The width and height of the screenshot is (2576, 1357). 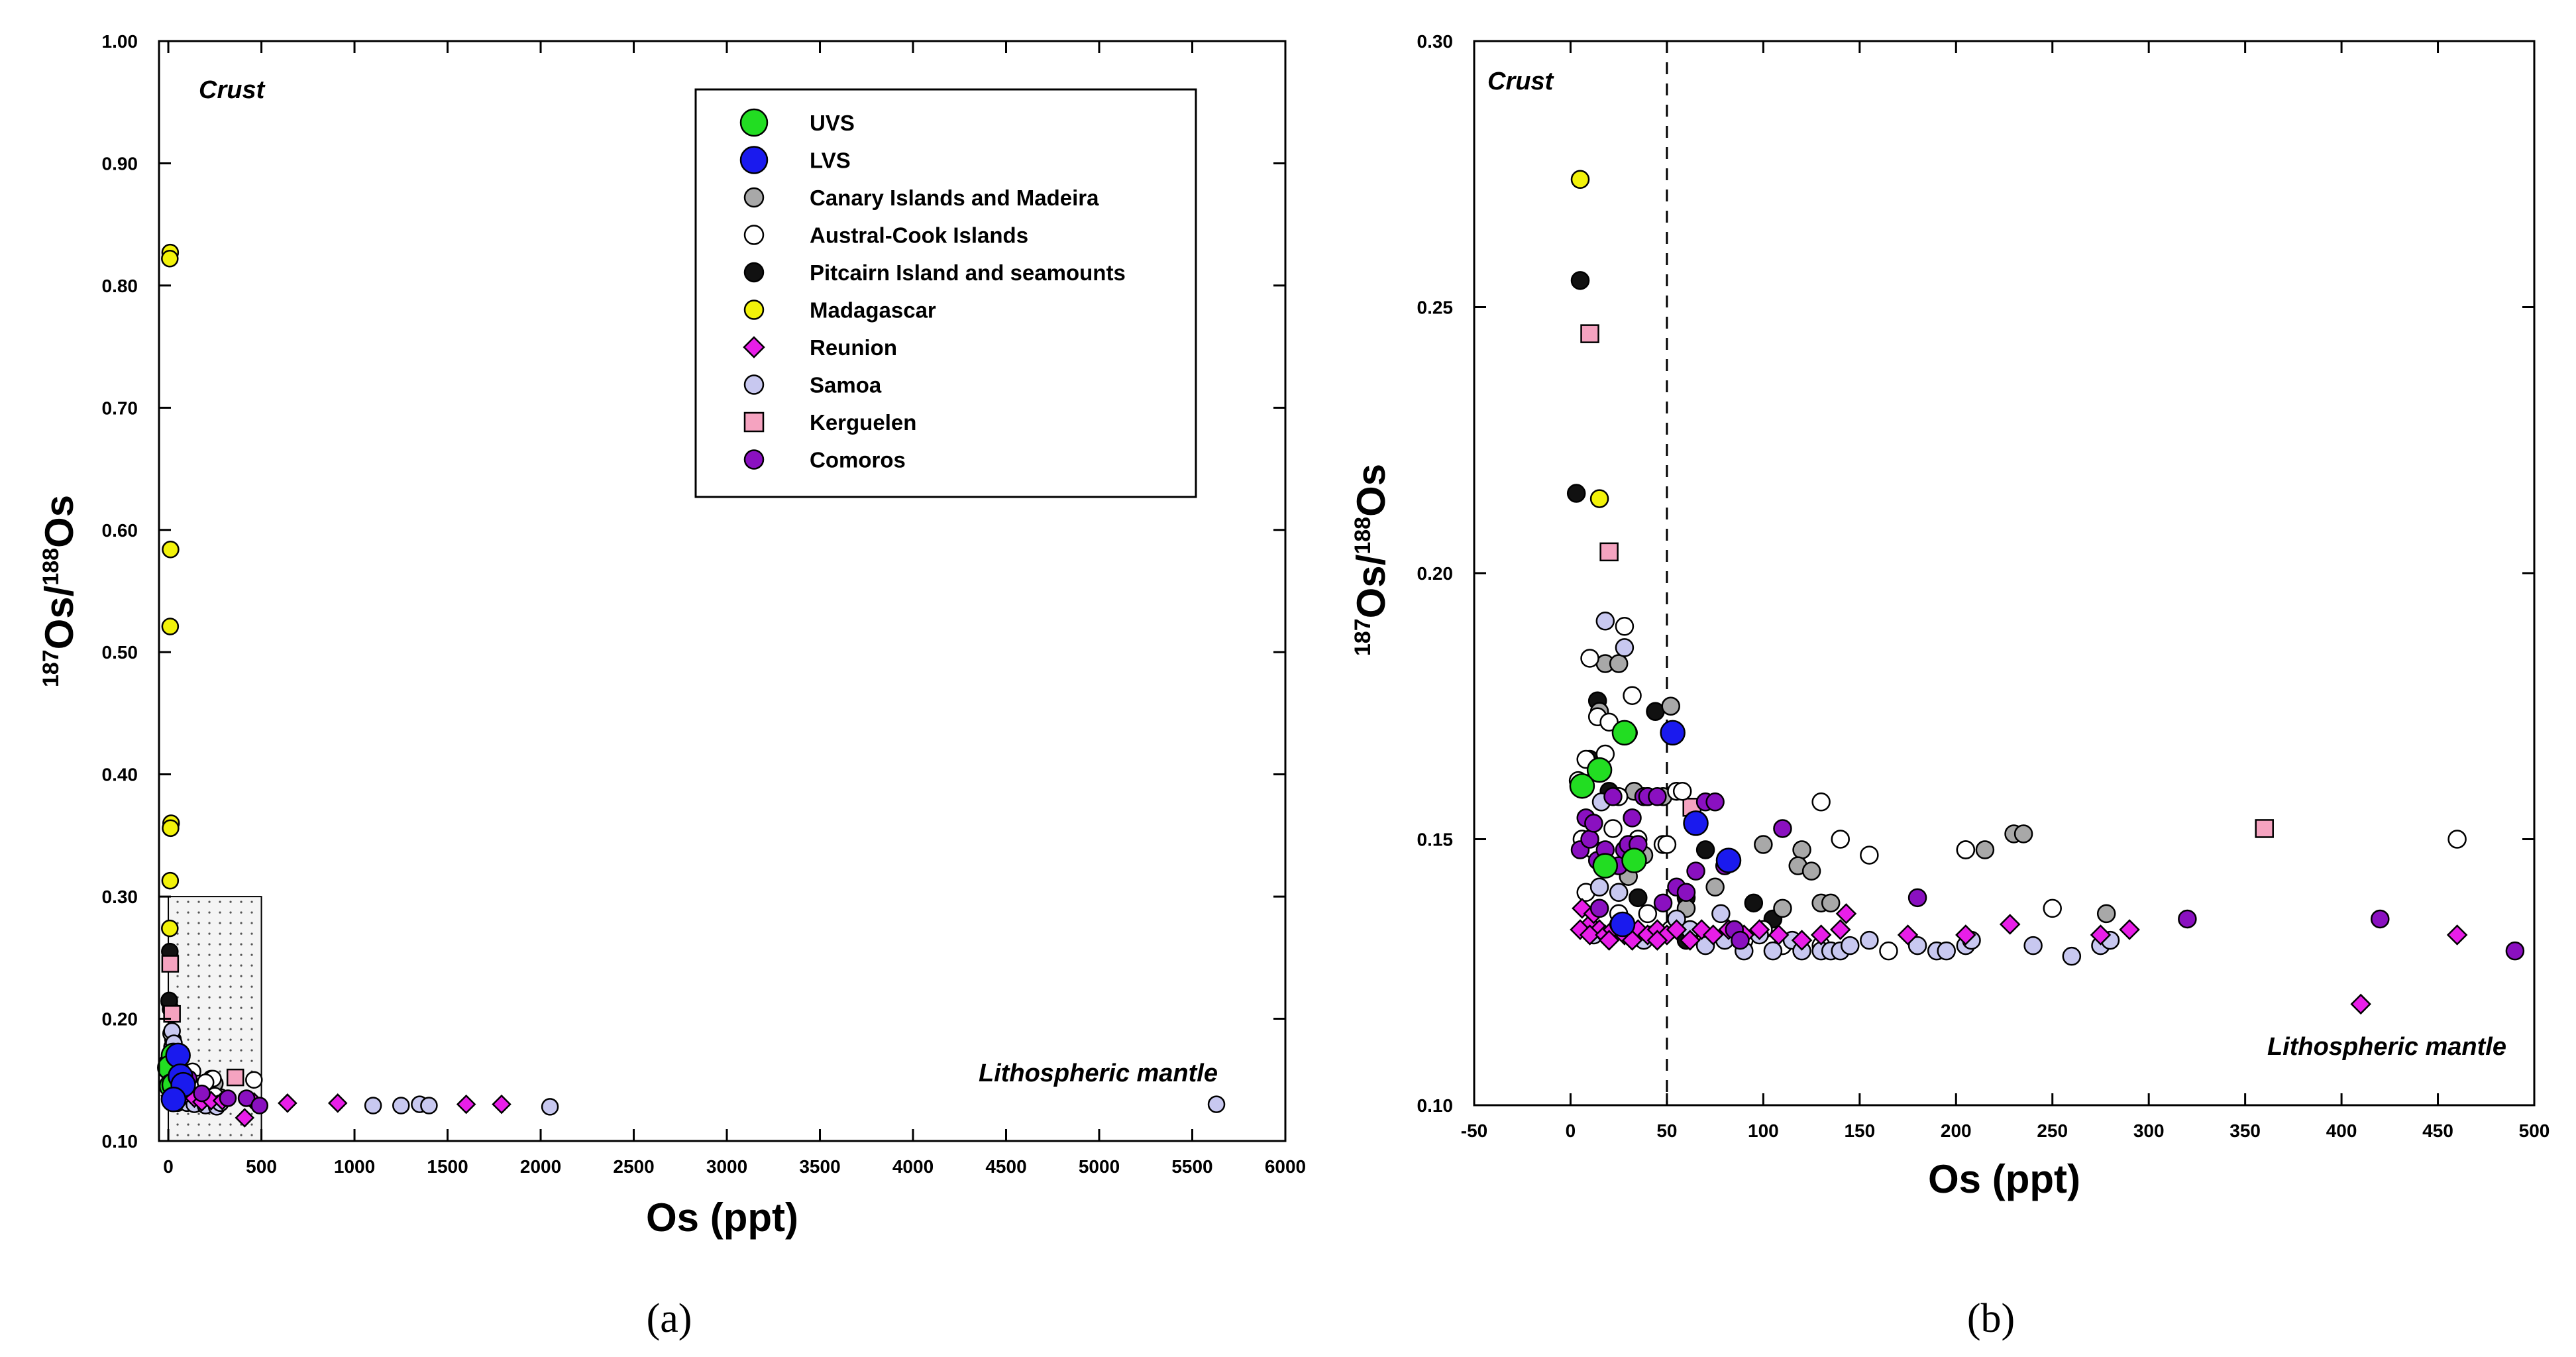 I want to click on y-tick-label: 0.10, so click(x=120, y=1141).